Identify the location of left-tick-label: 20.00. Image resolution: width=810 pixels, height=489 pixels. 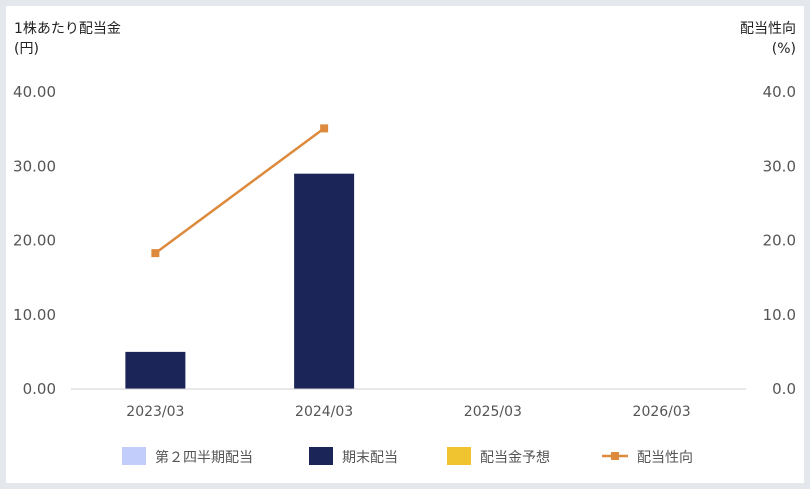
(34, 241).